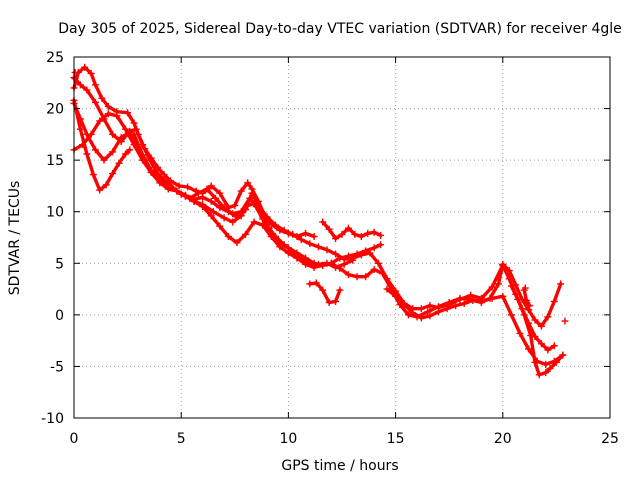 The height and width of the screenshot is (480, 640). What do you see at coordinates (339, 466) in the screenshot?
I see `x-axis-label: GPS time / hours` at bounding box center [339, 466].